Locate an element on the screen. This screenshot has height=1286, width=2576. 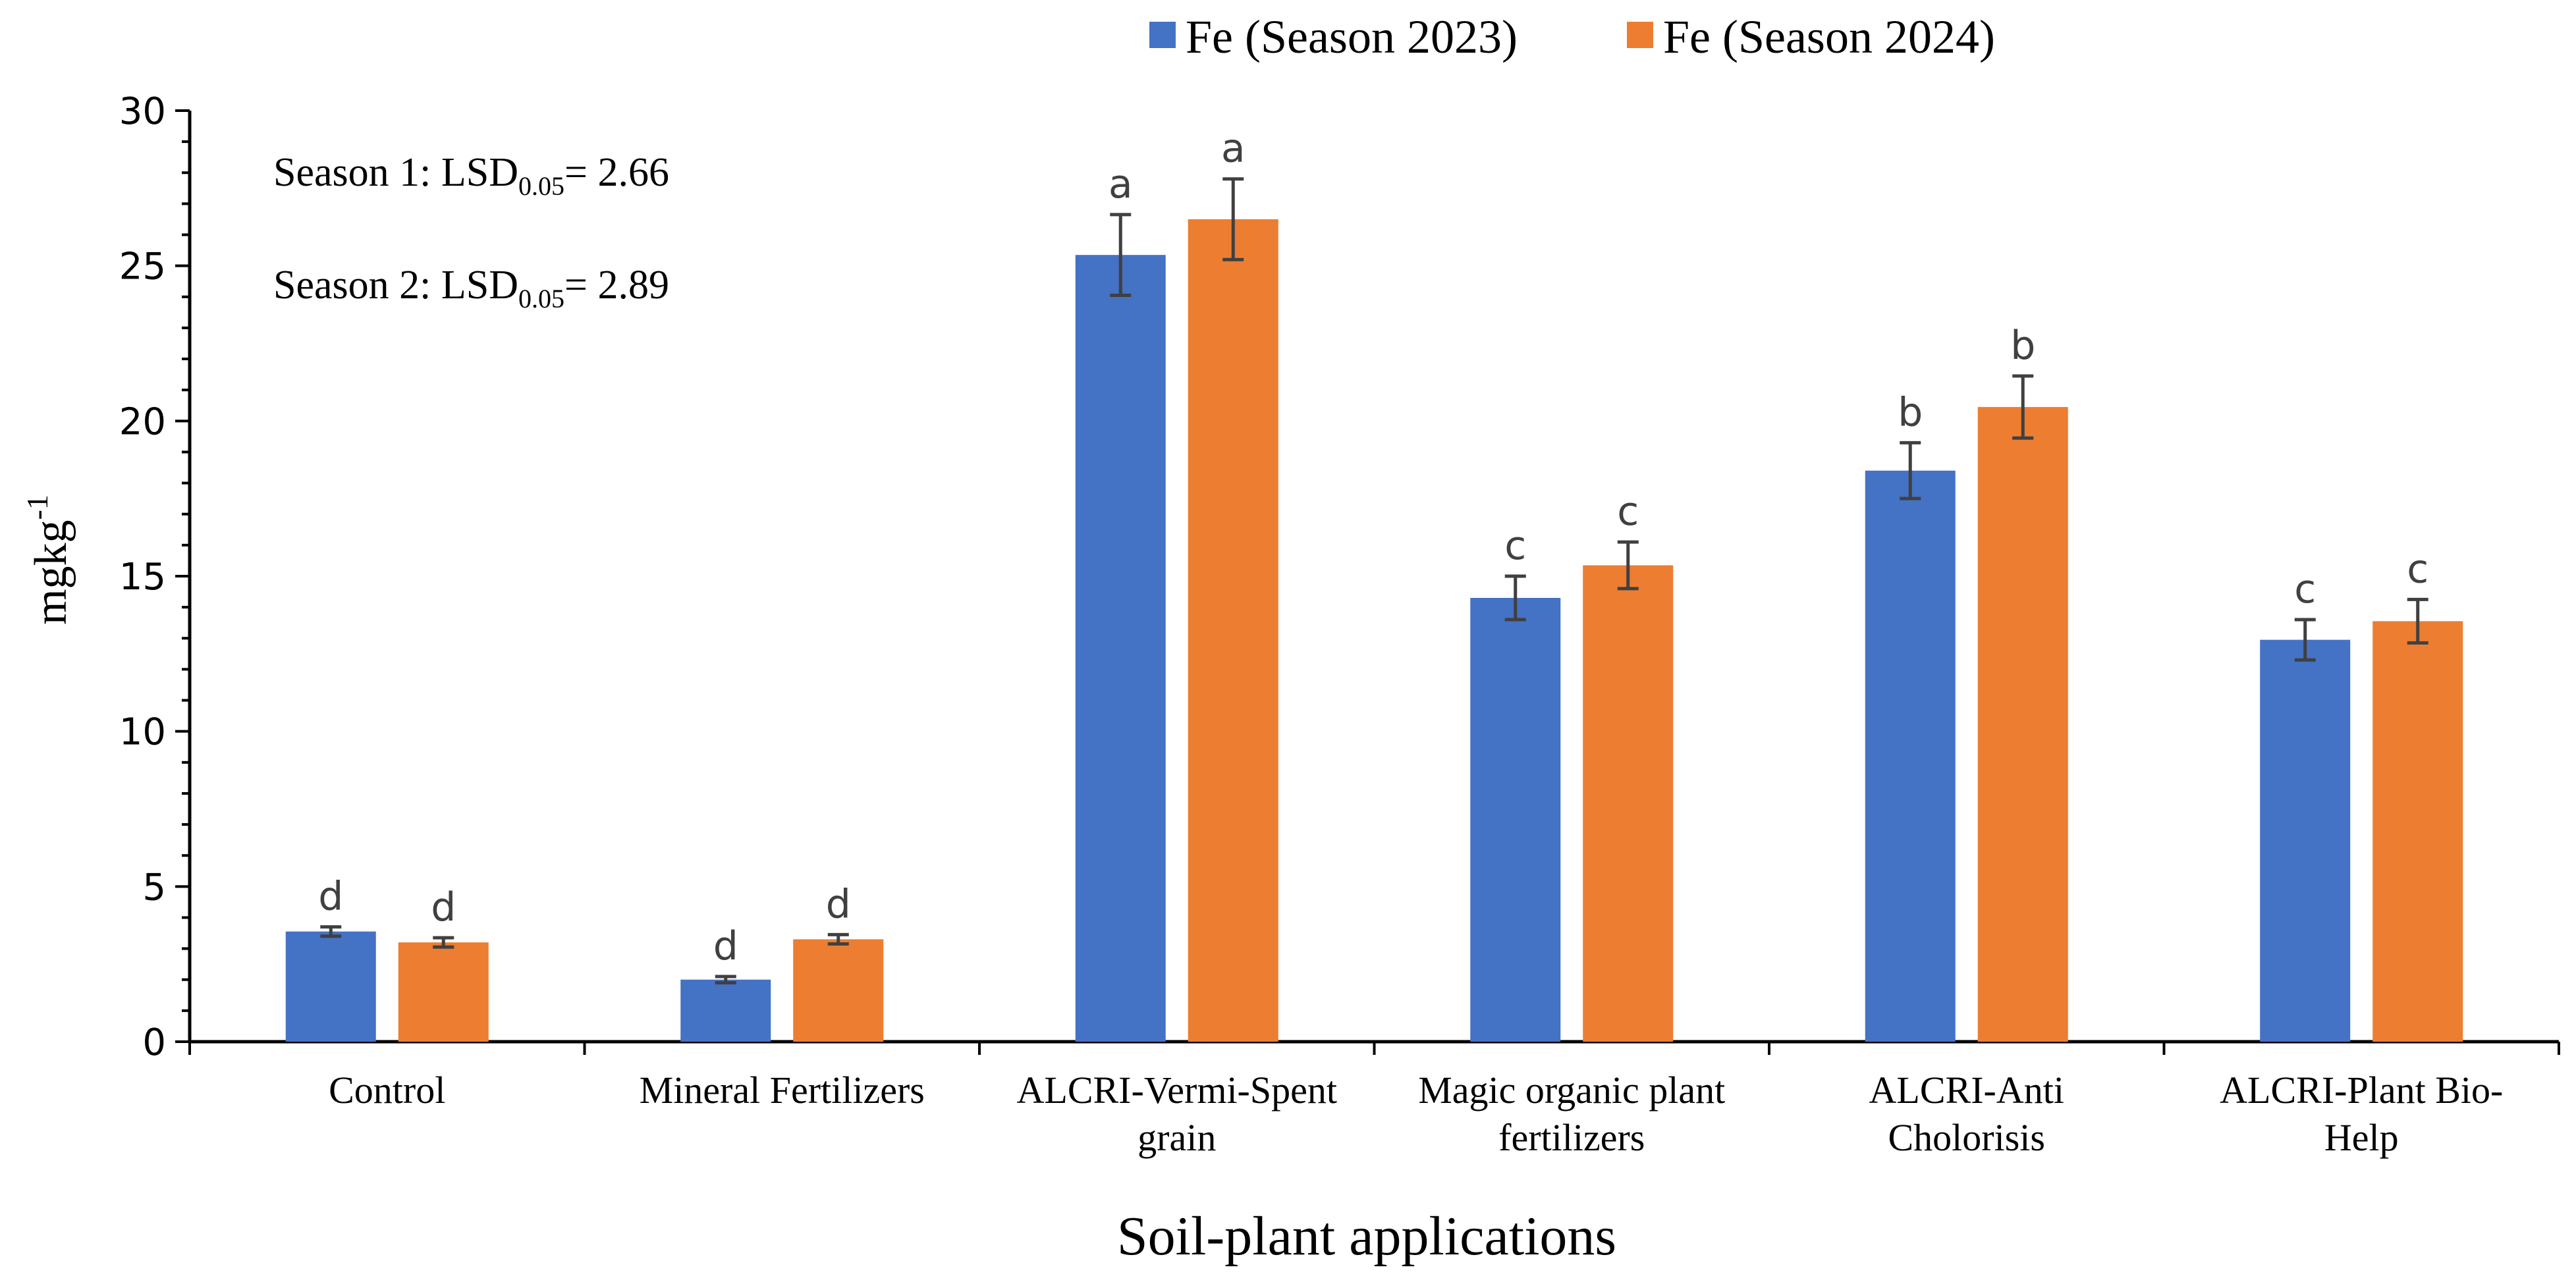
y-tick-label: 25 is located at coordinates (142, 267).